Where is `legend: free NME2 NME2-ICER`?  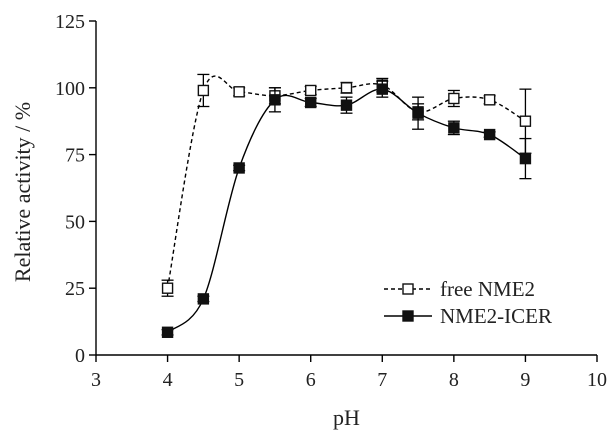
legend: free NME2 NME2-ICER is located at coordinates (468, 302).